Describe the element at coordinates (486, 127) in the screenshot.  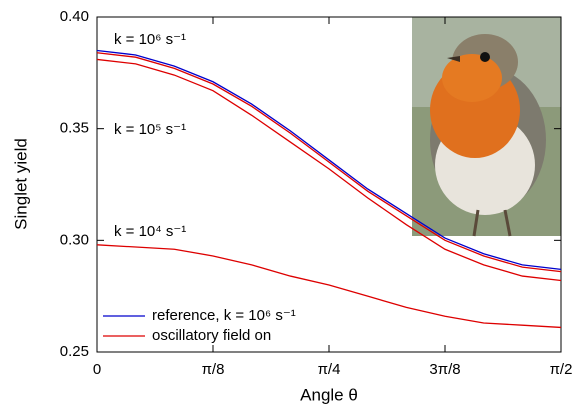
I see `robin-photo` at that location.